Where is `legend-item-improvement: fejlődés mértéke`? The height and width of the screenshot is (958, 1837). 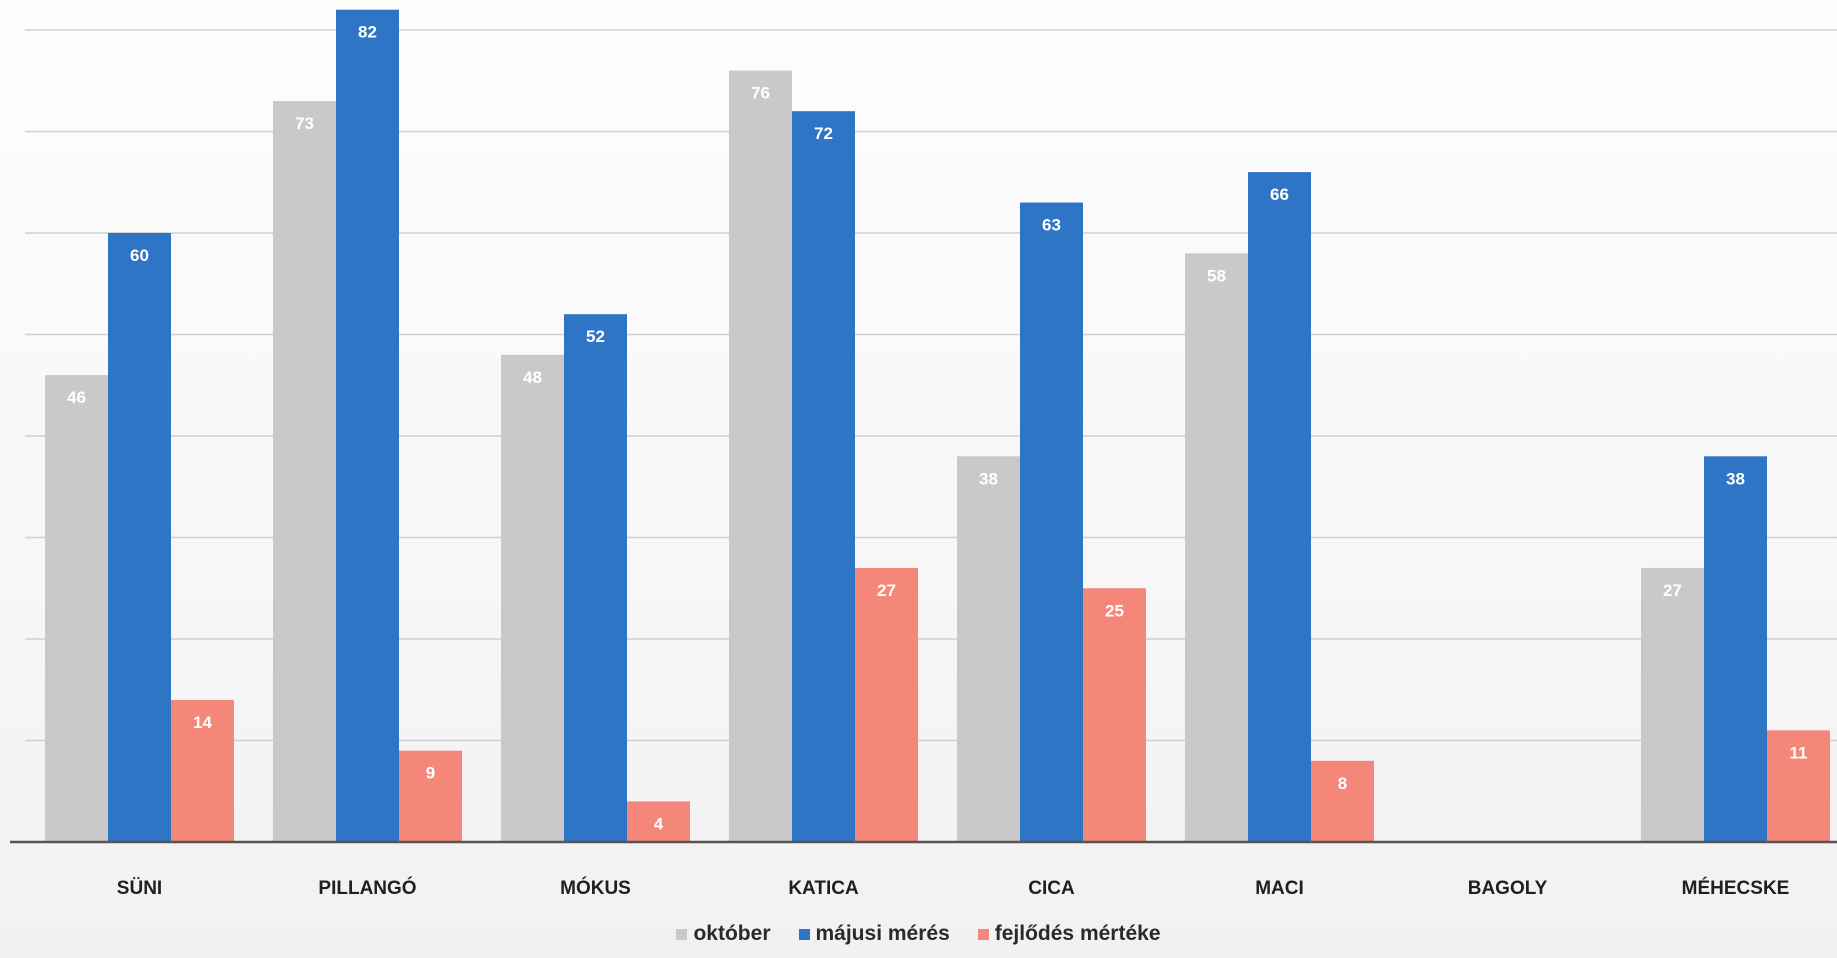 legend-item-improvement: fejlődés mértéke is located at coordinates (1069, 934).